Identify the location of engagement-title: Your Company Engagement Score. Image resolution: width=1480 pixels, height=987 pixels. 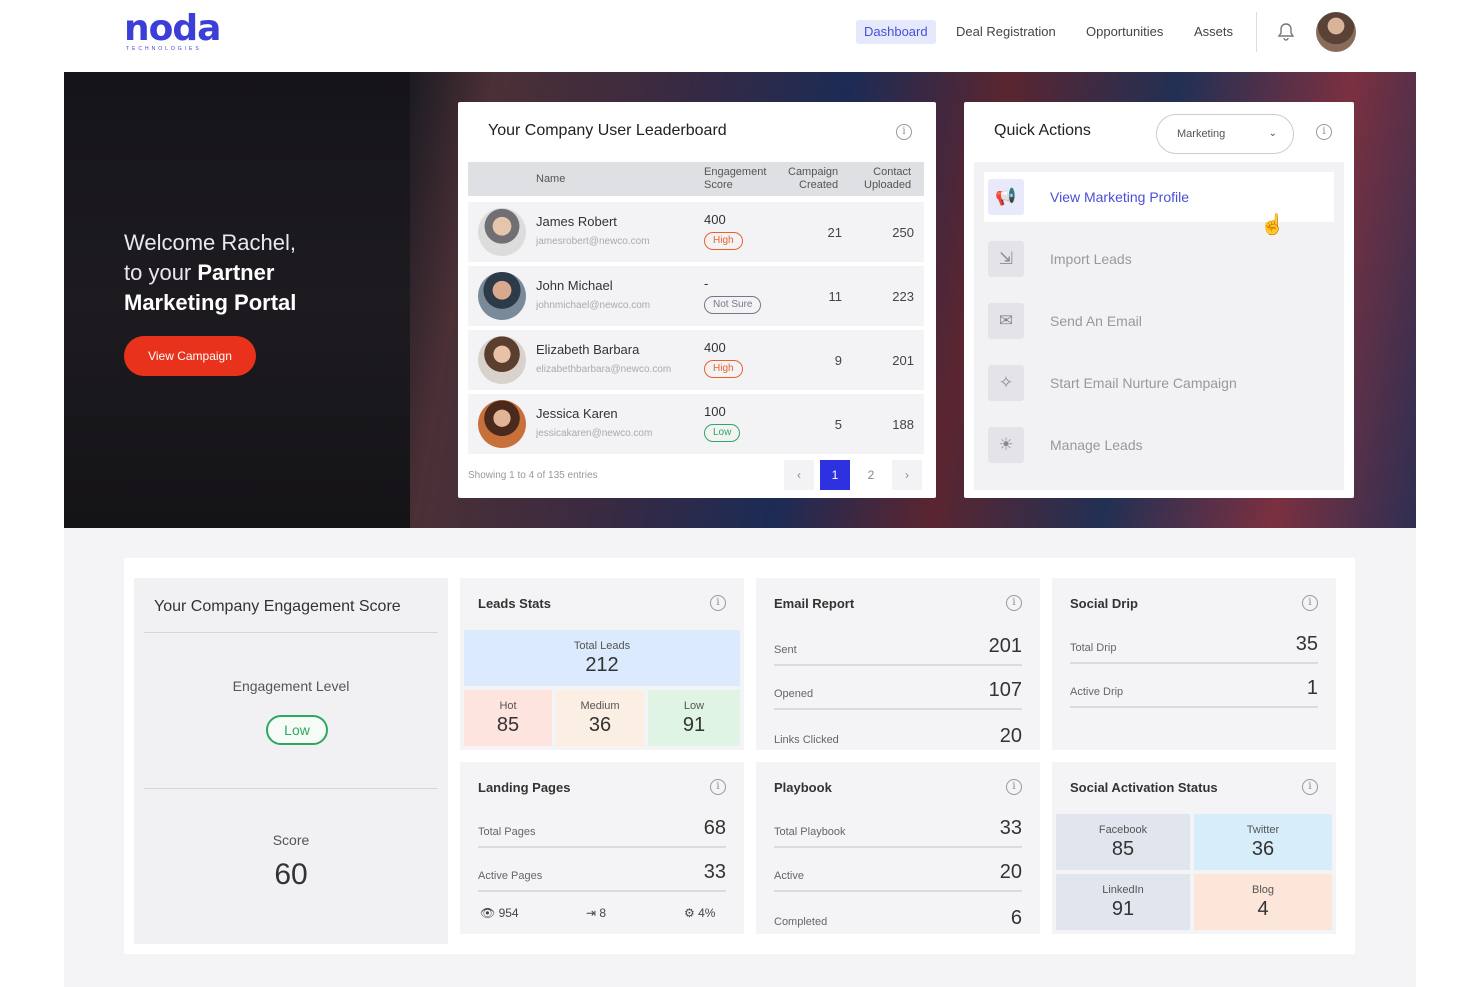
(277, 606).